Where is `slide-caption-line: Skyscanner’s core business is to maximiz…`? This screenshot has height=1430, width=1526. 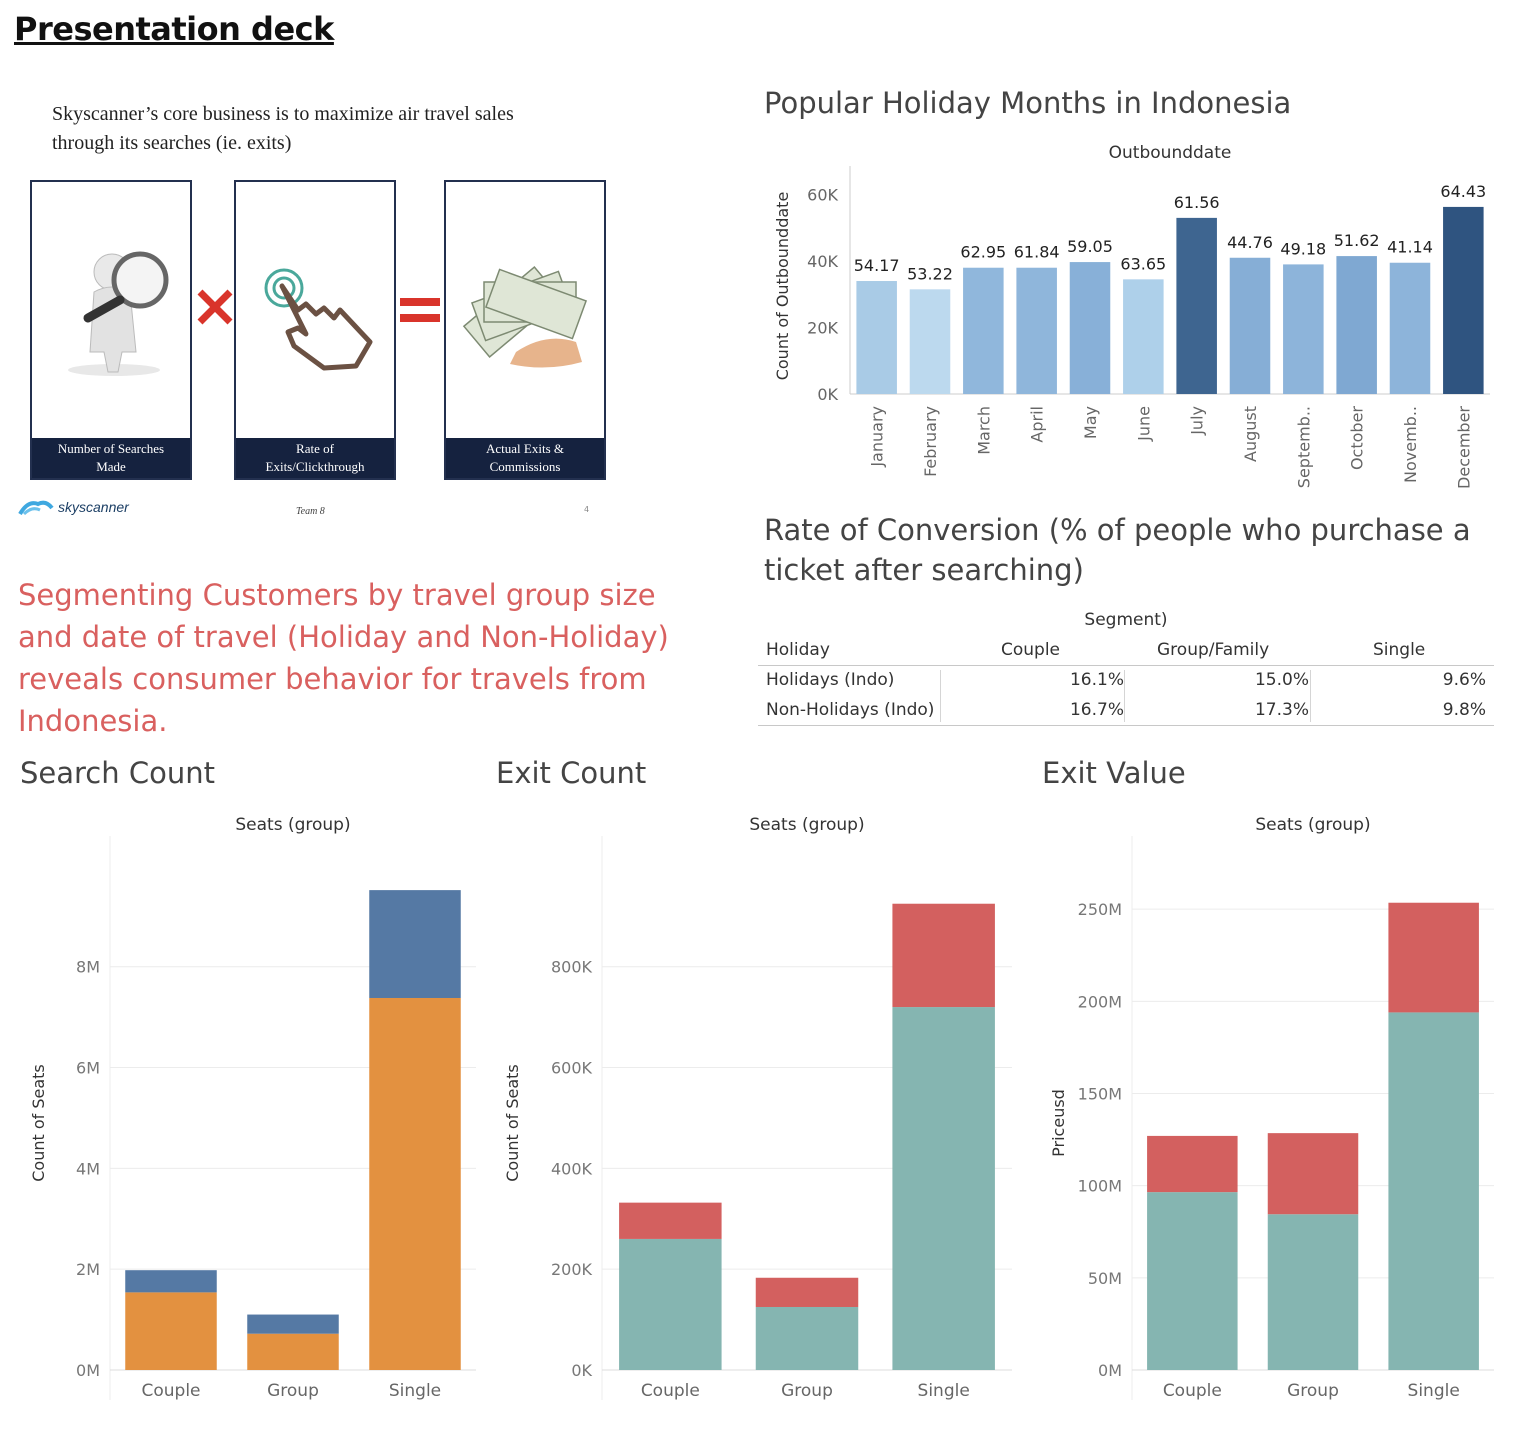 slide-caption-line: Skyscanner’s core business is to maximiz… is located at coordinates (283, 114).